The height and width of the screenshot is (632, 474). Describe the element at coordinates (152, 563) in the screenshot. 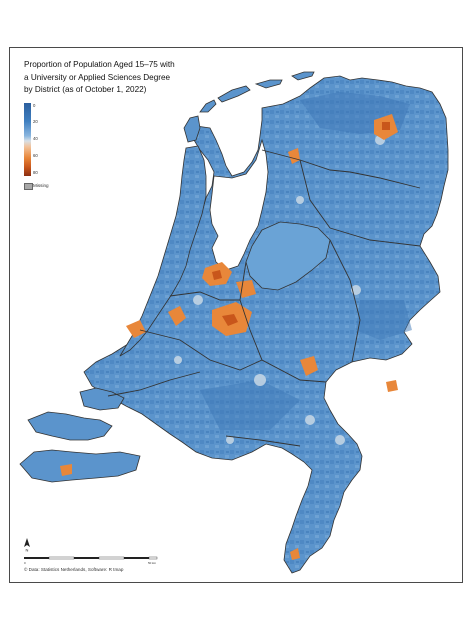

I see `scale-label: 50 km` at that location.